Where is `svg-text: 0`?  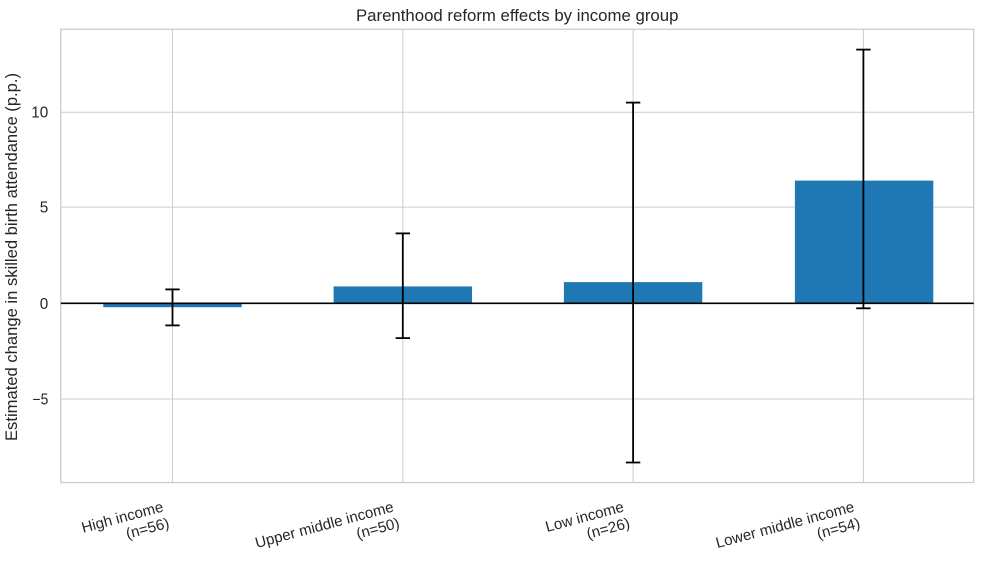 svg-text: 0 is located at coordinates (44, 304).